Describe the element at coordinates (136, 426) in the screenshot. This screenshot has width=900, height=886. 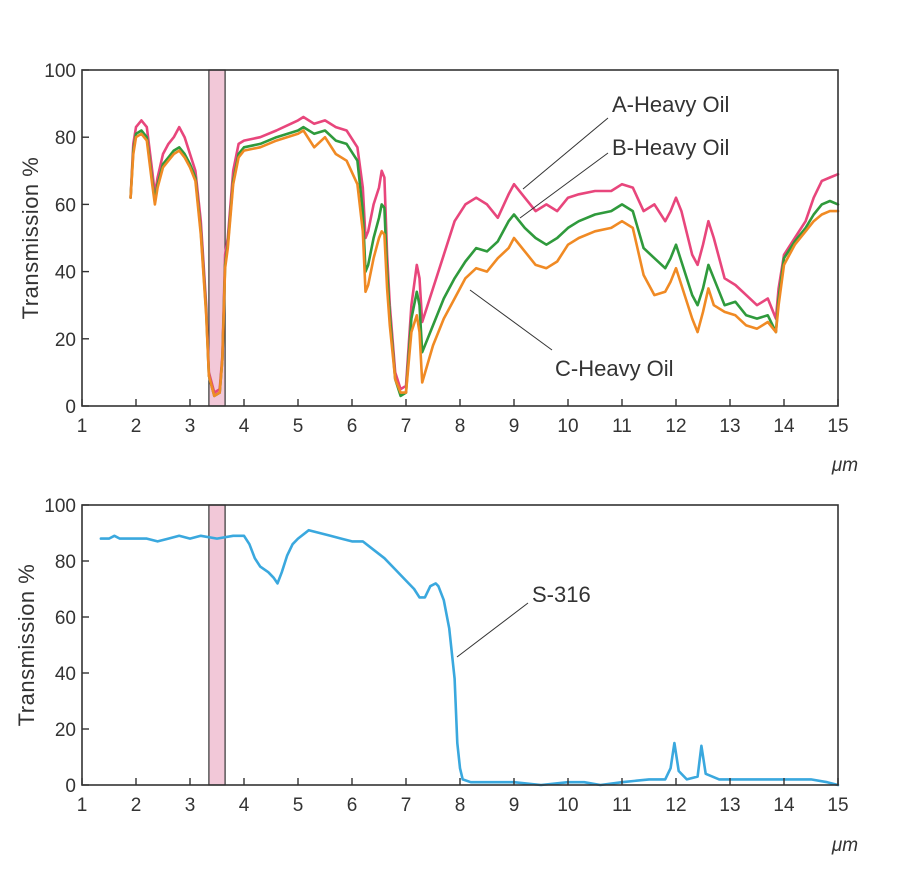
I see `chart-top-xtick-label: 2` at that location.